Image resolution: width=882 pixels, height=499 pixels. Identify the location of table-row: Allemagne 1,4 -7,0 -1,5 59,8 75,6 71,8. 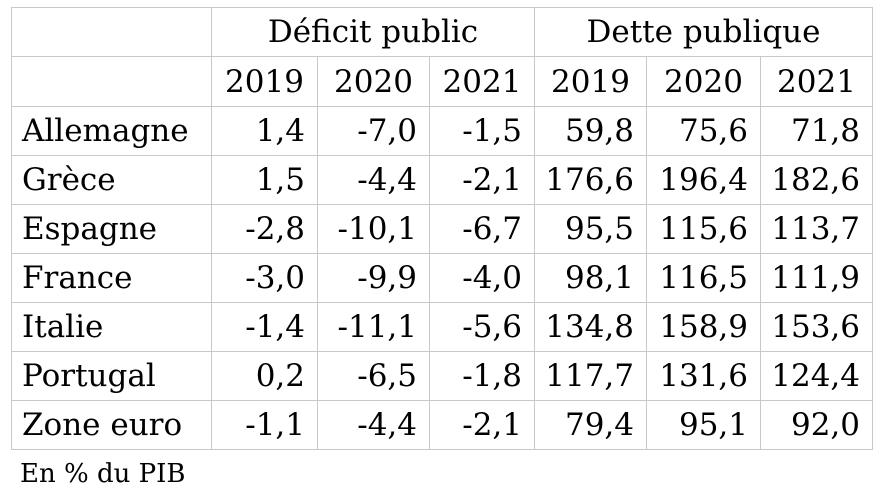
(442, 131).